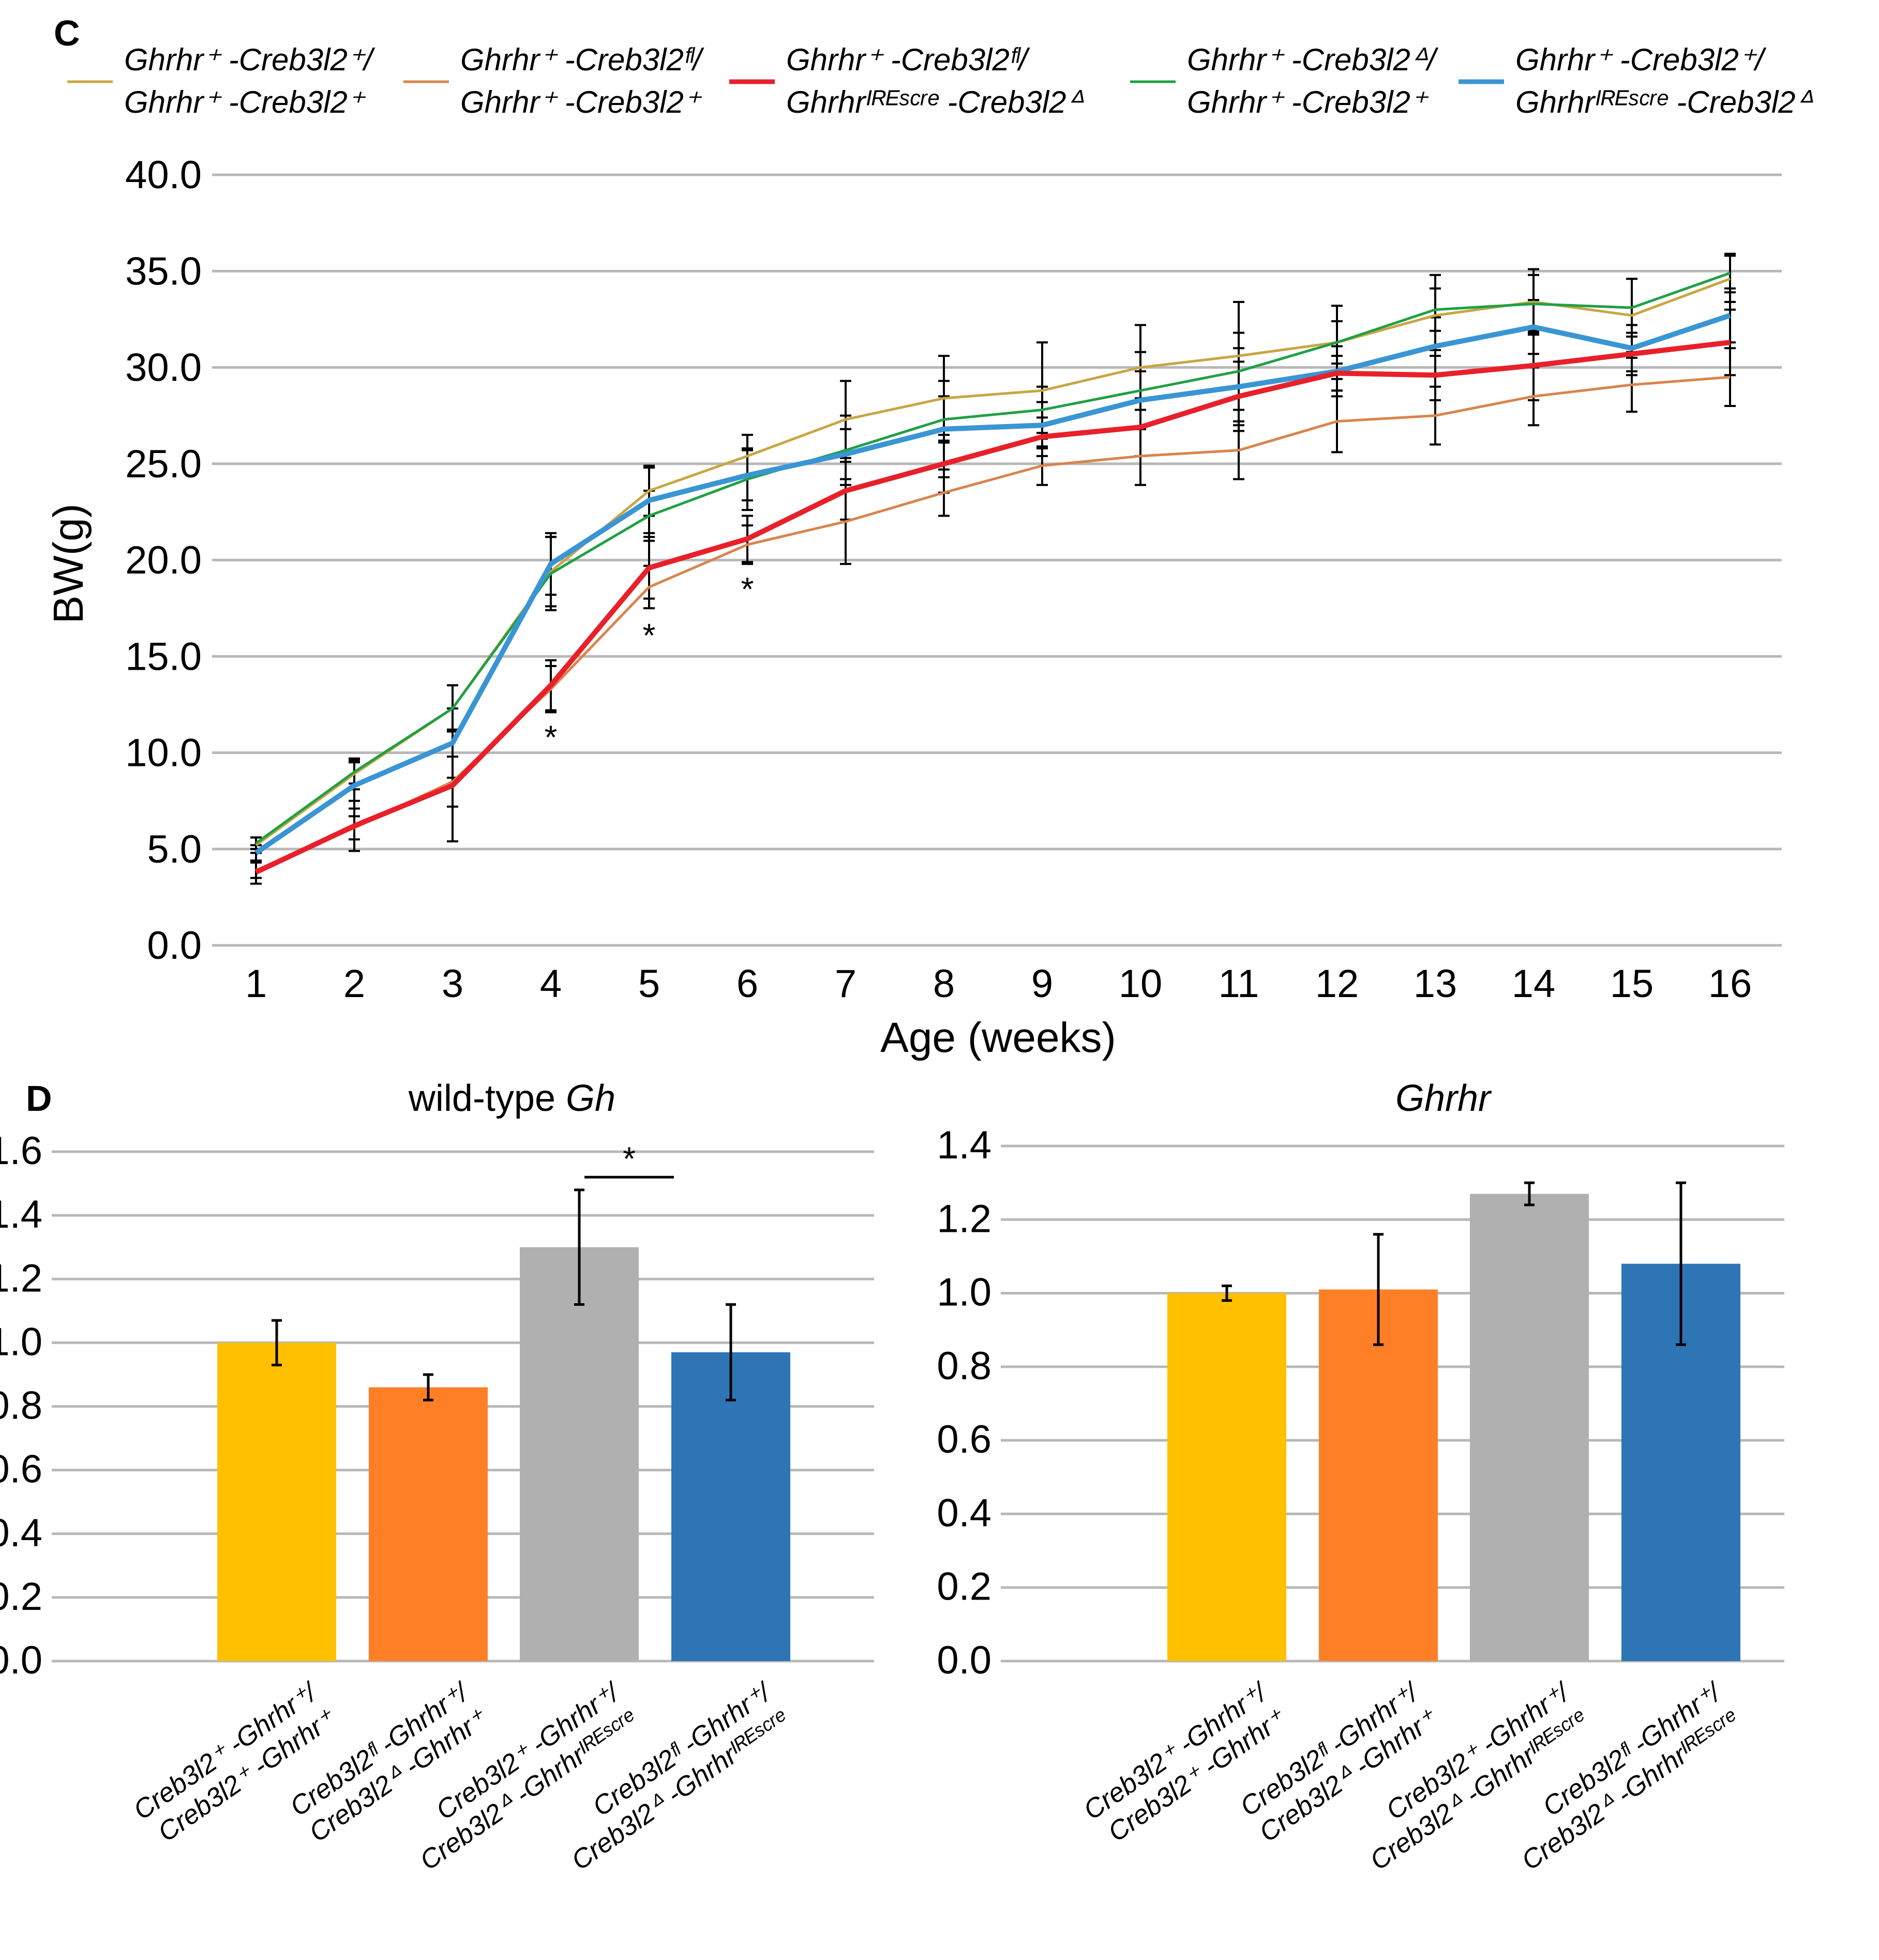 This screenshot has height=1960, width=1879. Describe the element at coordinates (245, 102) in the screenshot. I see `legend-label-1-line2: Ghrhr⁺ -Creb3l2⁺` at that location.